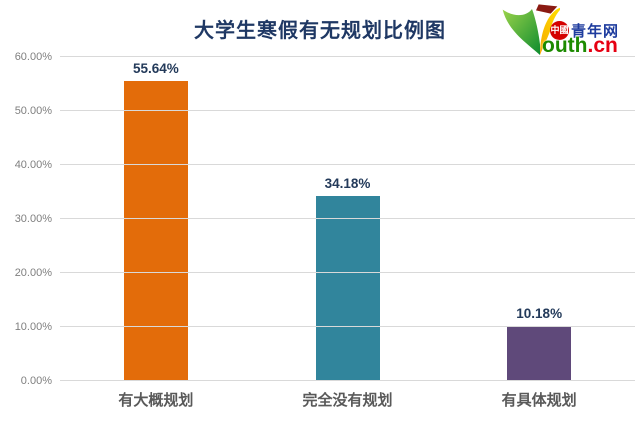 This screenshot has width=640, height=425. I want to click on leaf-green, so click(521, 32).